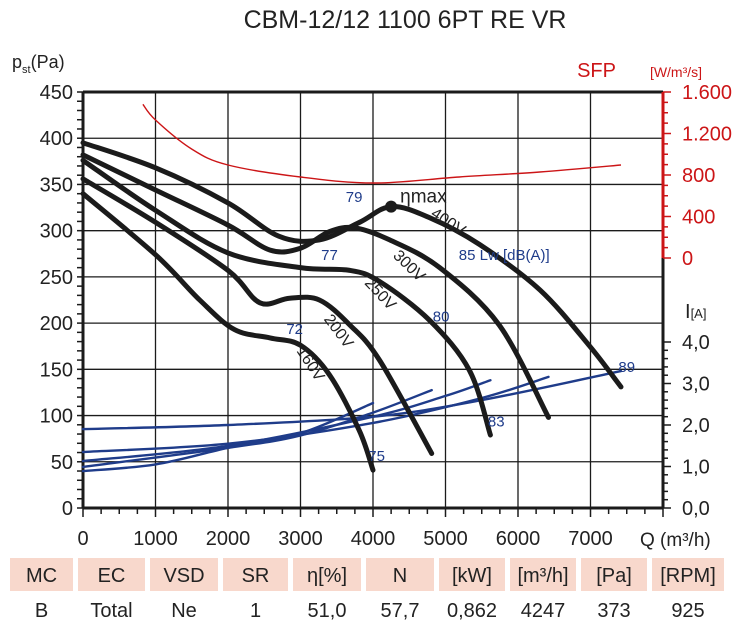 The height and width of the screenshot is (631, 745). Describe the element at coordinates (696, 468) in the screenshot. I see `current-tick-label: 1,0` at that location.